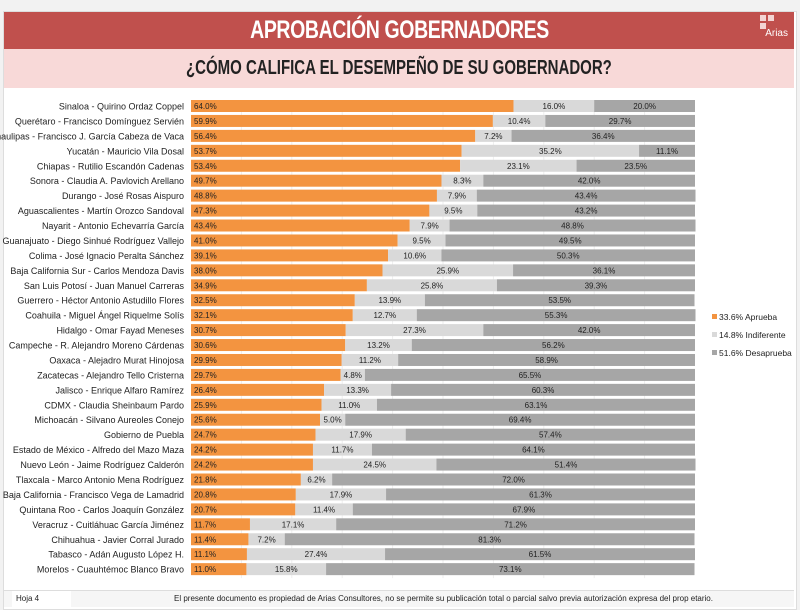  I want to click on data-label: 17.1%, so click(293, 524).